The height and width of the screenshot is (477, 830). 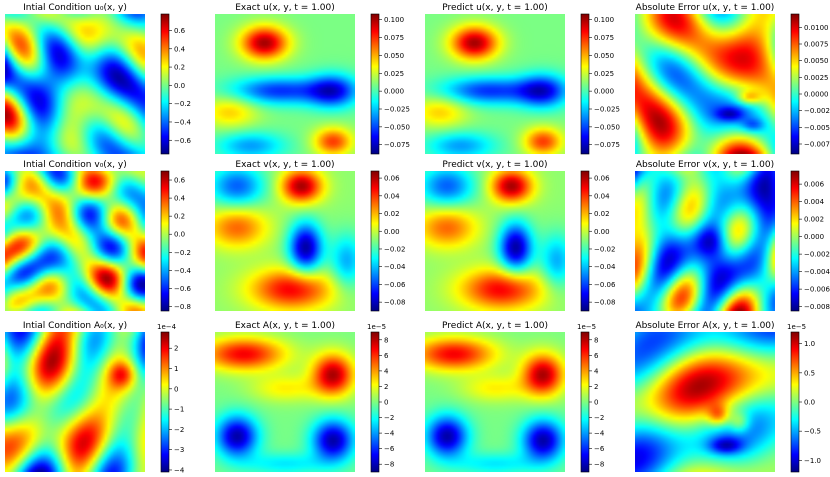 What do you see at coordinates (817, 128) in the screenshot?
I see `colorbar-tick-label: −0.0050` at bounding box center [817, 128].